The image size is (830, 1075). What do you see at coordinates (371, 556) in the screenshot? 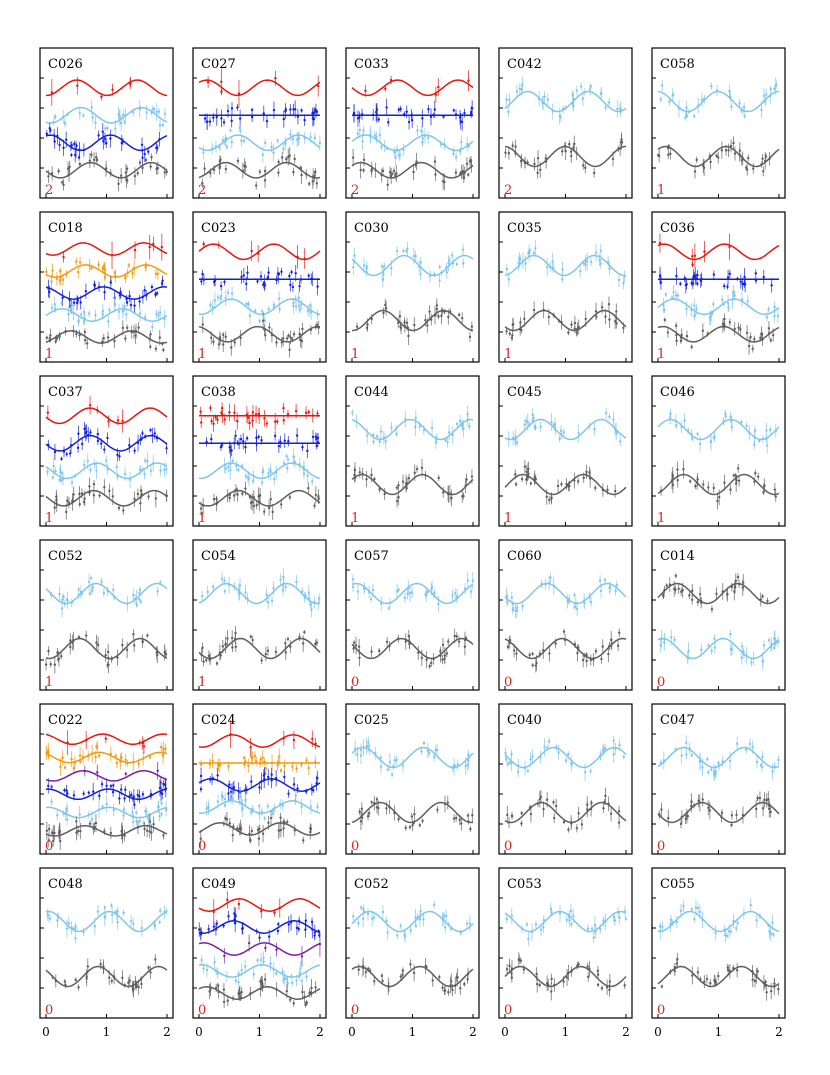
I see `panel-title: C057` at bounding box center [371, 556].